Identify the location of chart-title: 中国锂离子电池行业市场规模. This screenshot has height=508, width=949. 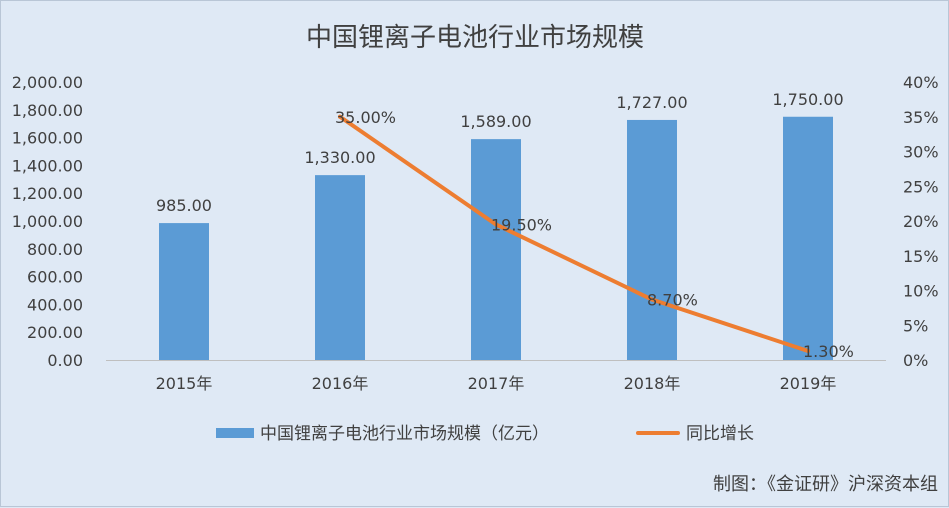
(475, 38).